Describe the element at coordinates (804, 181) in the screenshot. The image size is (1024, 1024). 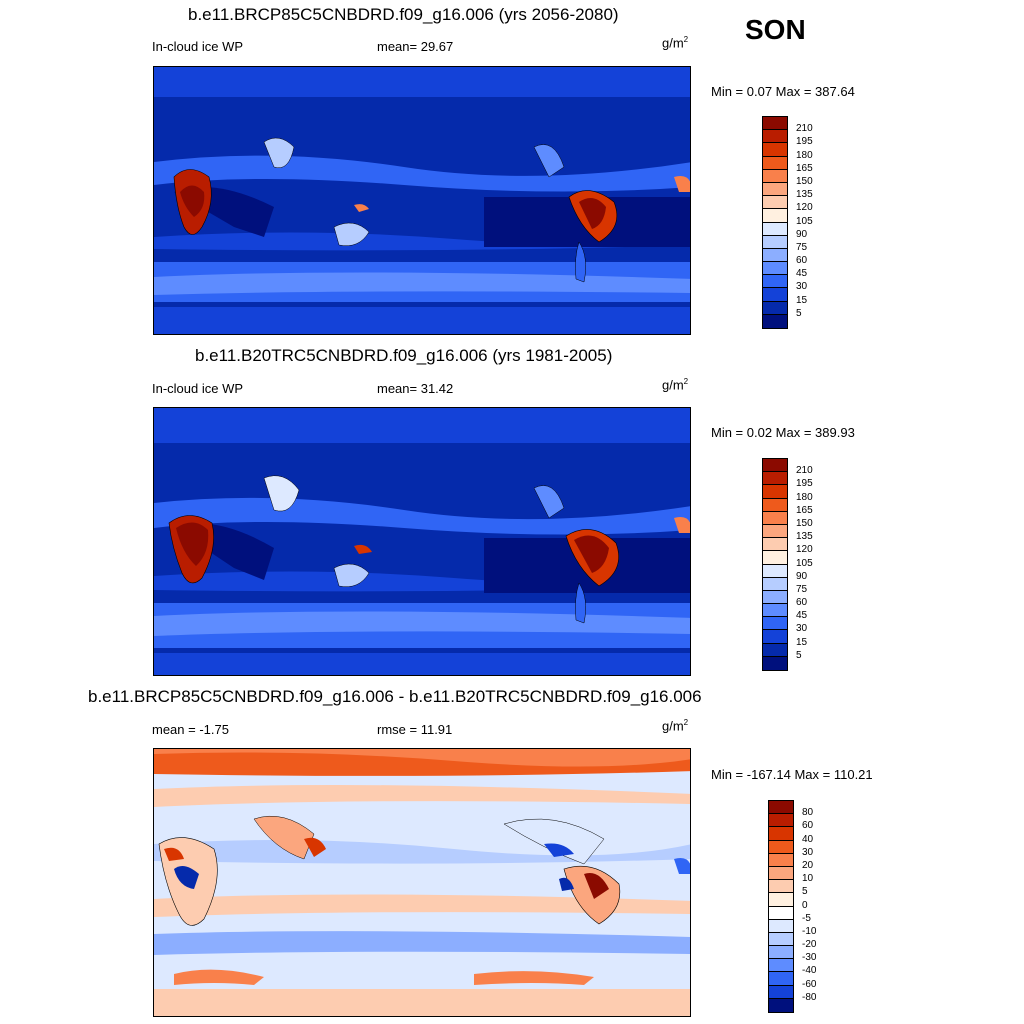
I see `colorbar-tick-label: 150` at that location.